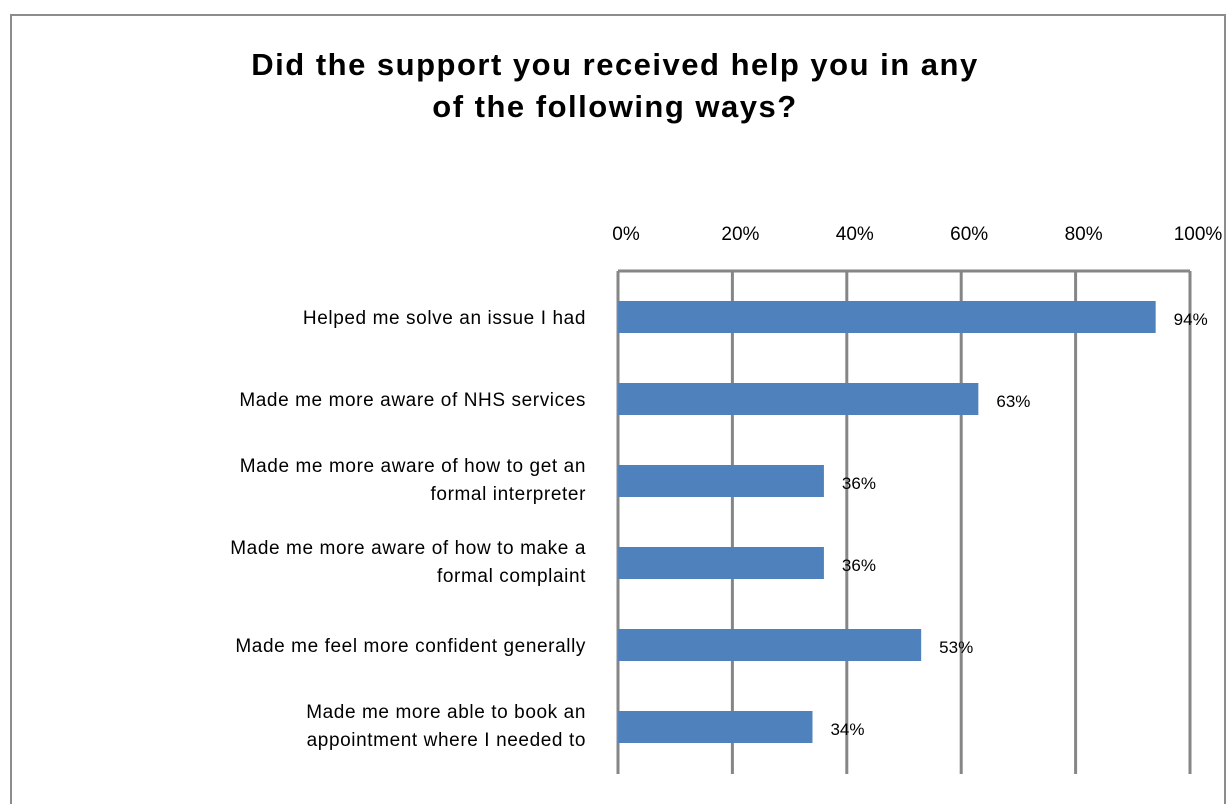 This screenshot has width=1228, height=804. I want to click on category-label-5: Made me more able to book an, so click(446, 712).